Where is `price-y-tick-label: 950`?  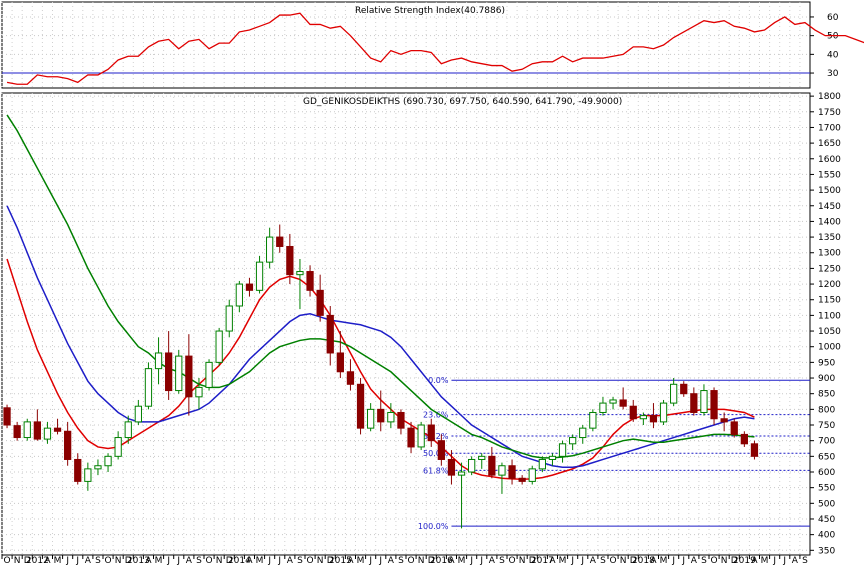
price-y-tick-label: 950 is located at coordinates (826, 363).